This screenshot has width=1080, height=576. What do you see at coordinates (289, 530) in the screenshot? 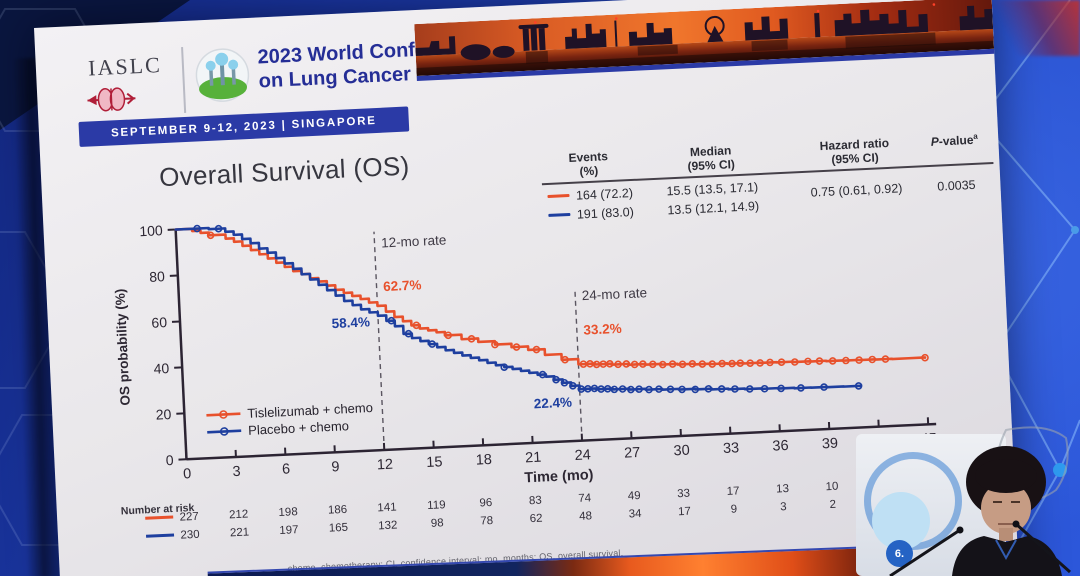
I see `svg-text: 197` at bounding box center [289, 530].